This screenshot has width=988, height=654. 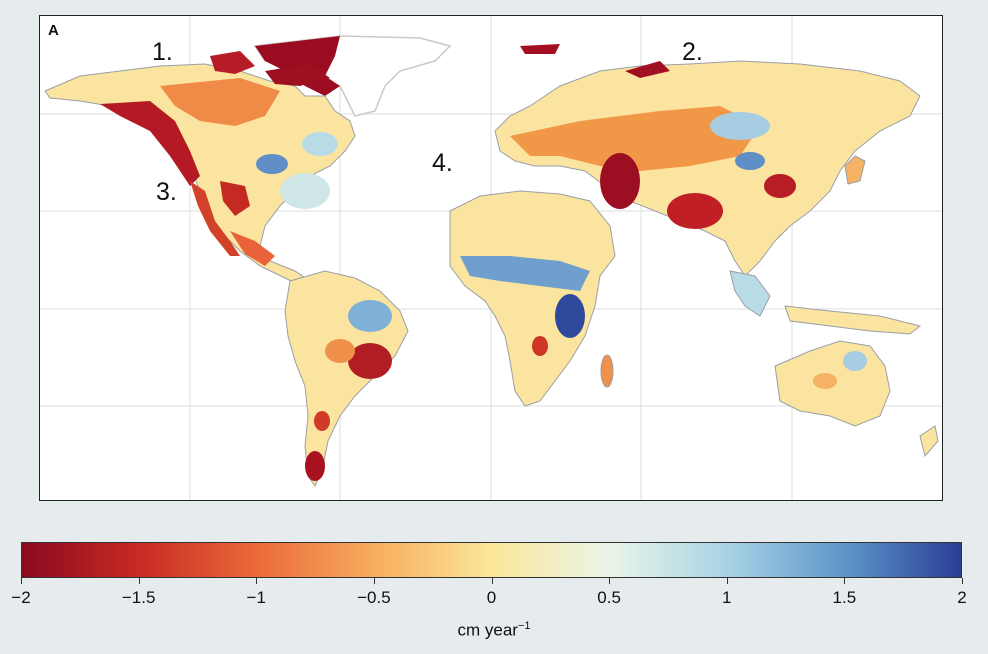 I want to click on sa-patagonia-red, so click(x=315, y=466).